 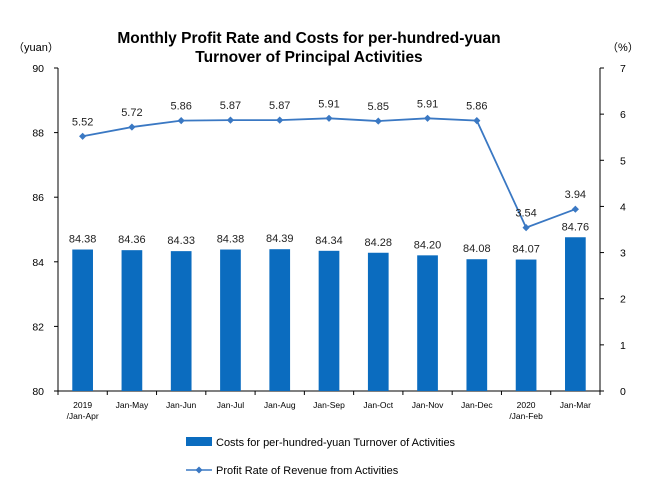 What do you see at coordinates (526, 416) in the screenshot?
I see `x-tick-label: /Jan-Feb` at bounding box center [526, 416].